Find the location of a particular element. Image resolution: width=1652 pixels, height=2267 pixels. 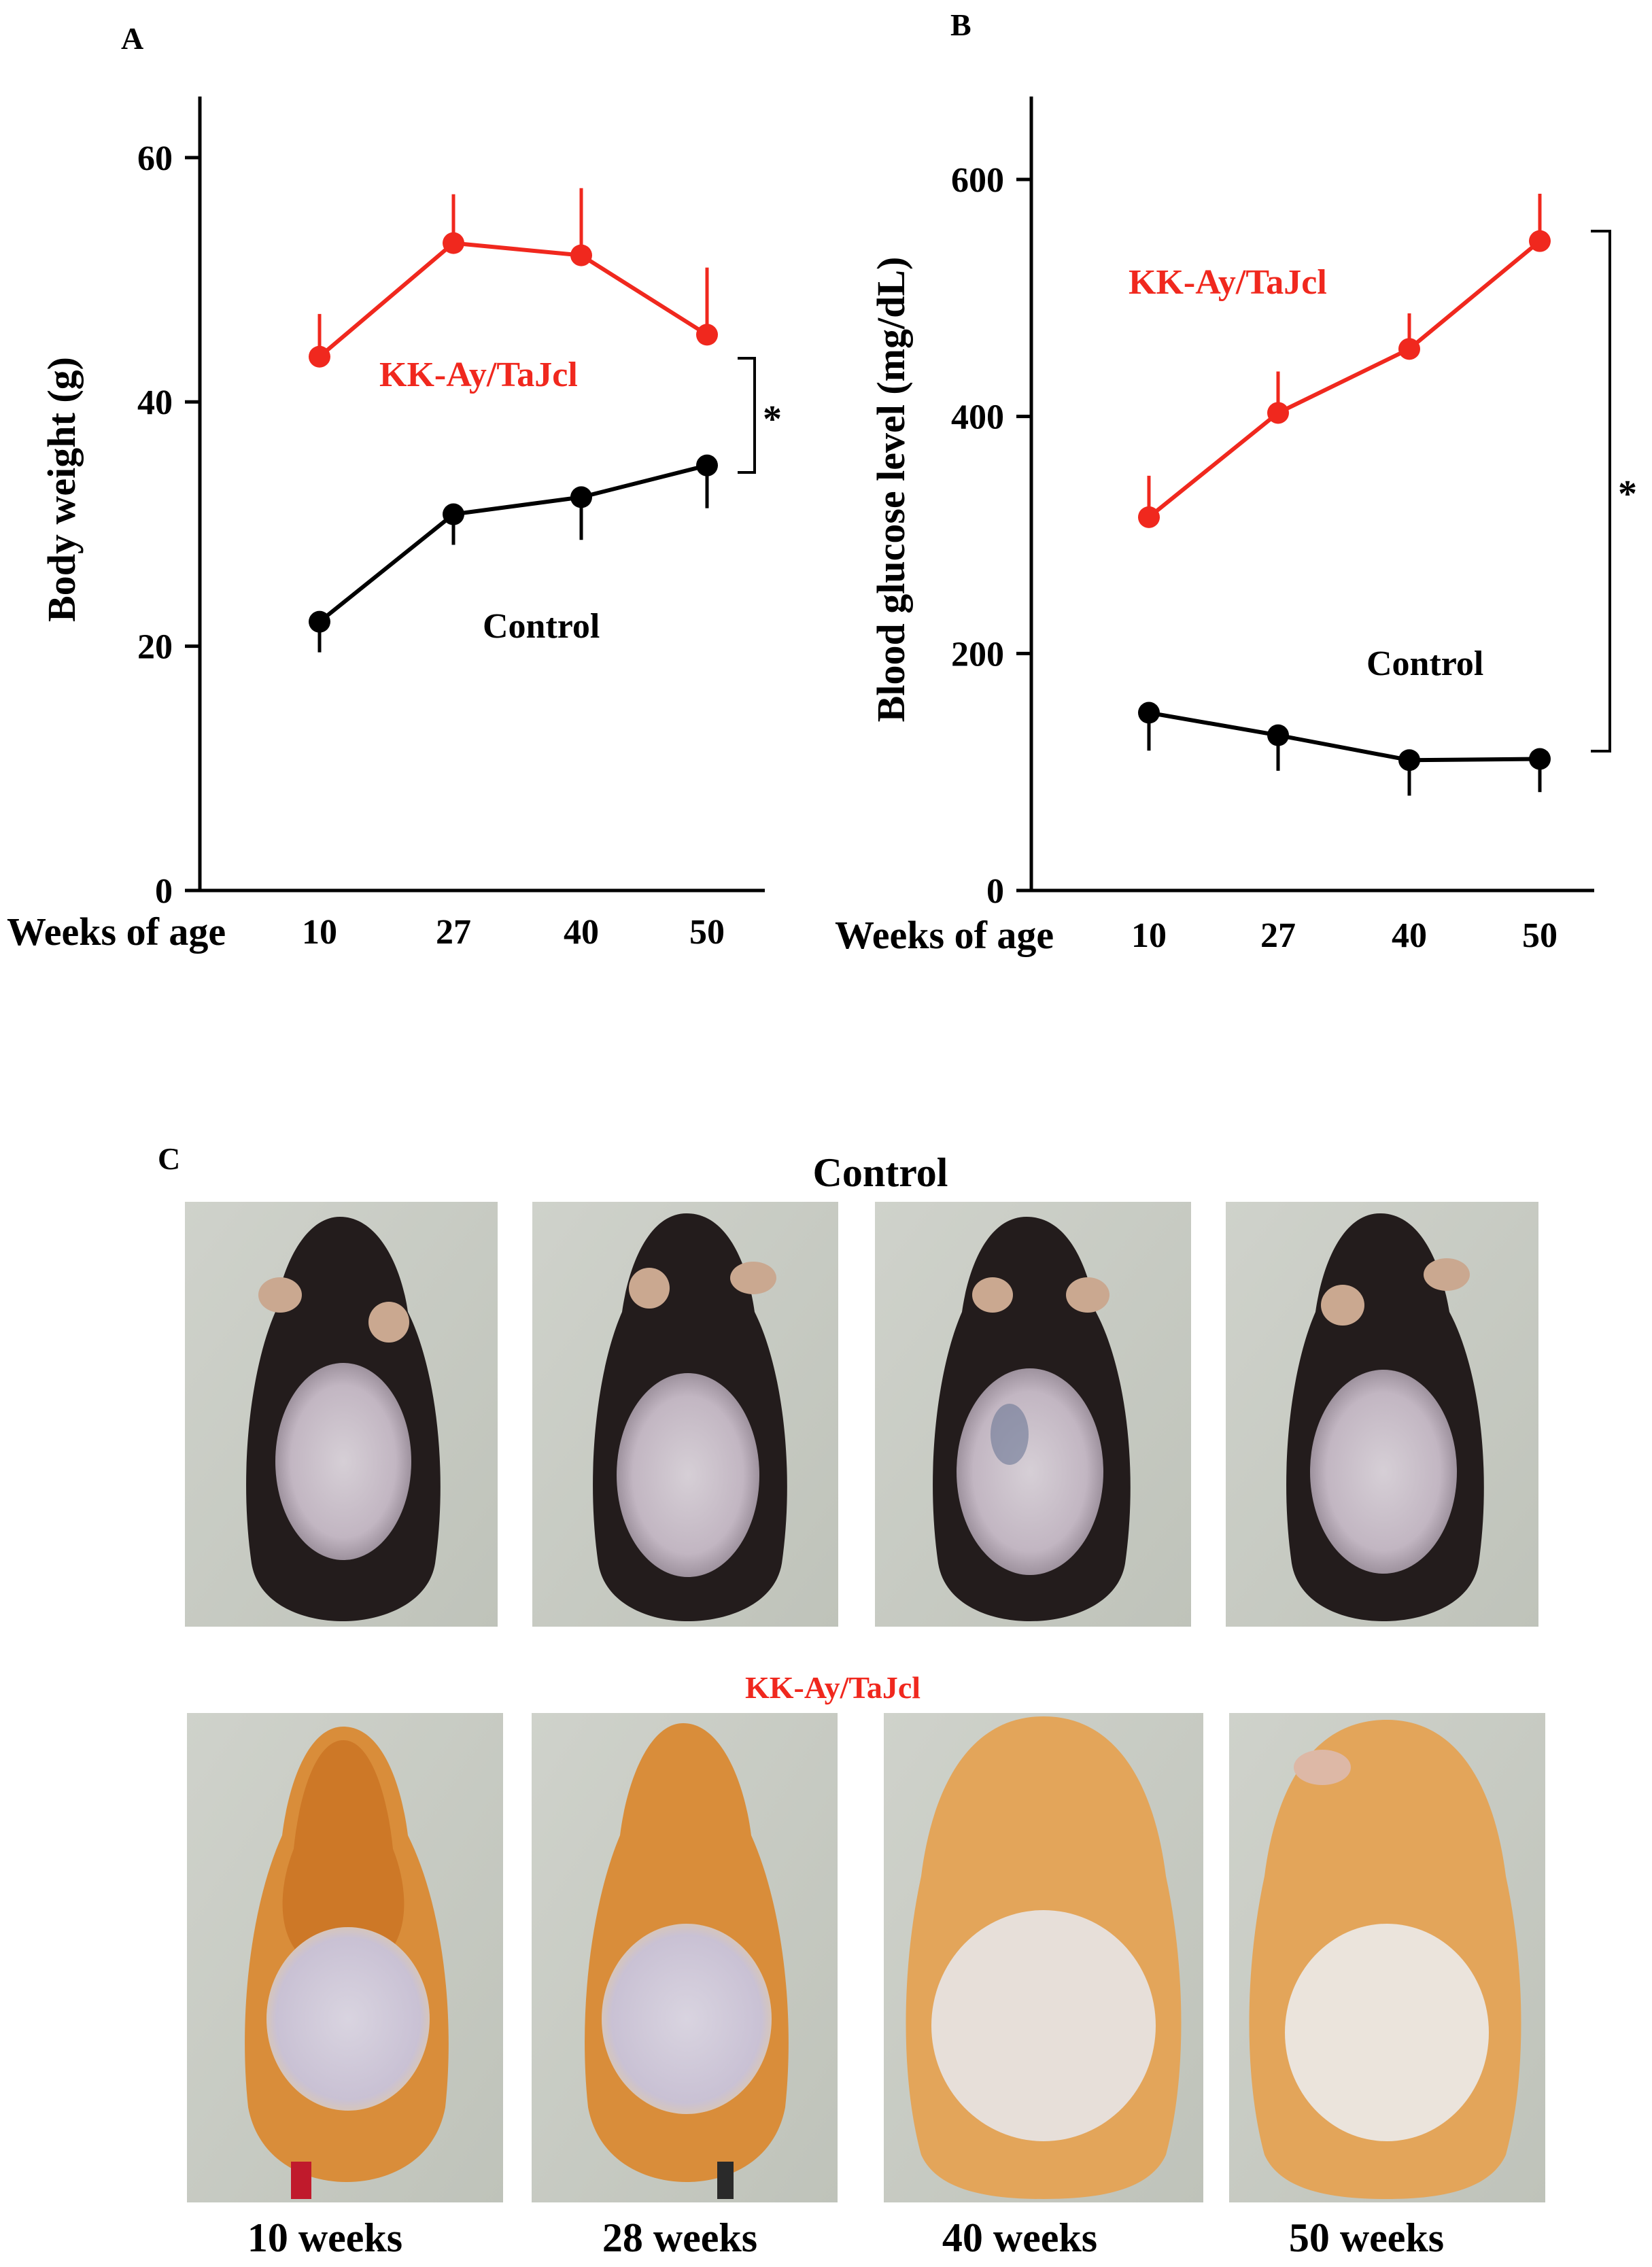

kk-row-label: KK-Ay/TaJcl is located at coordinates (832, 1687).